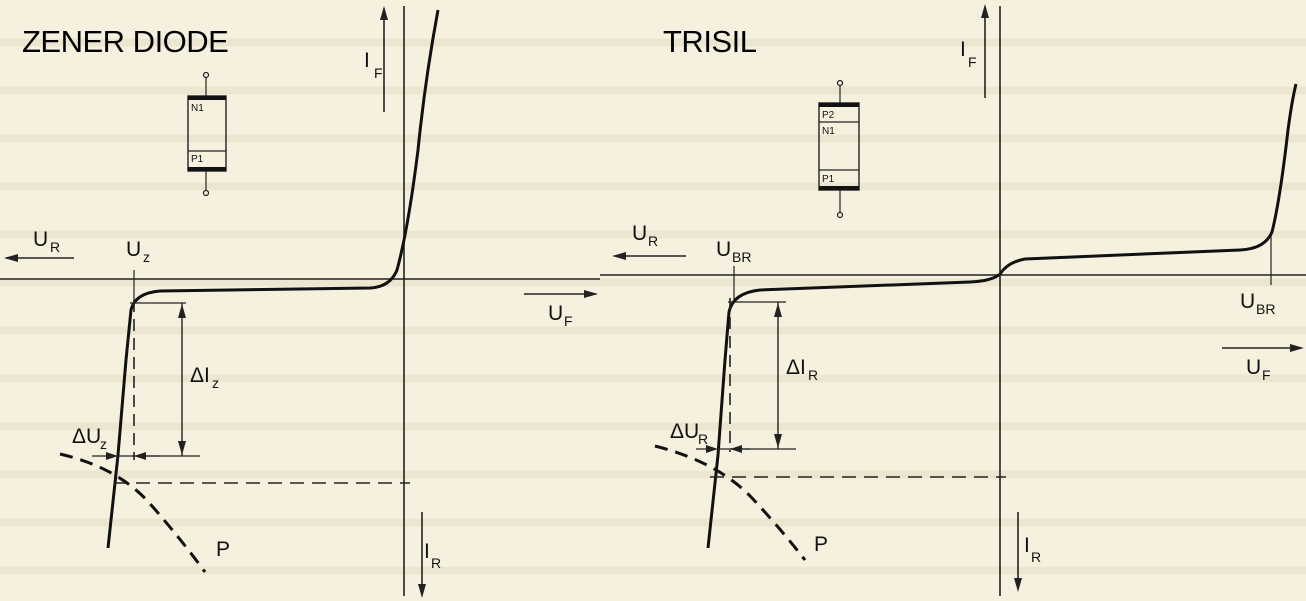  What do you see at coordinates (103, 444) in the screenshot?
I see `zener-dUz-sub: z` at bounding box center [103, 444].